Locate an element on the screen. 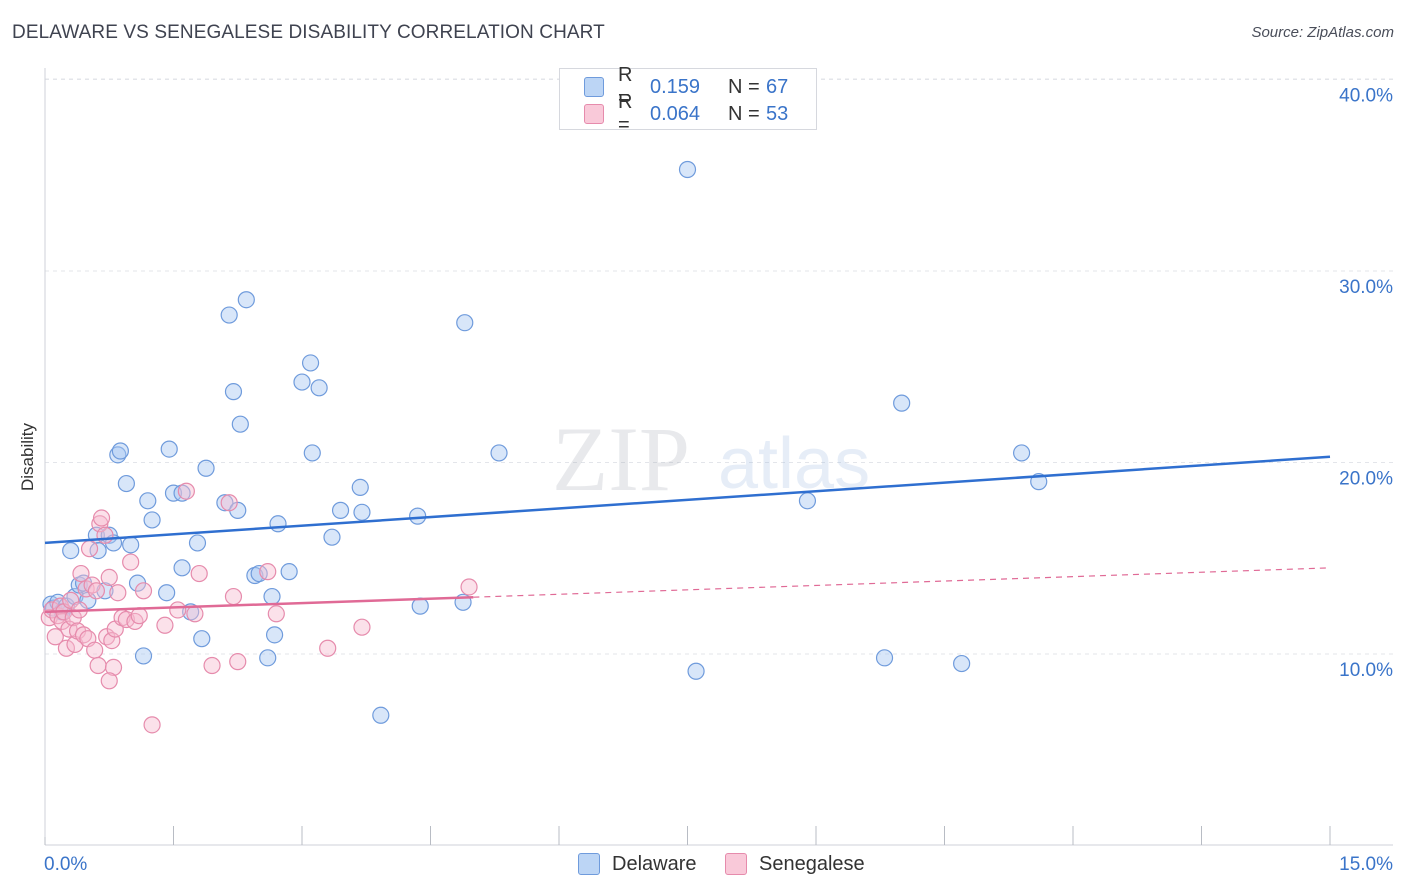  legend-n-value: 53 is located at coordinates (777, 113).